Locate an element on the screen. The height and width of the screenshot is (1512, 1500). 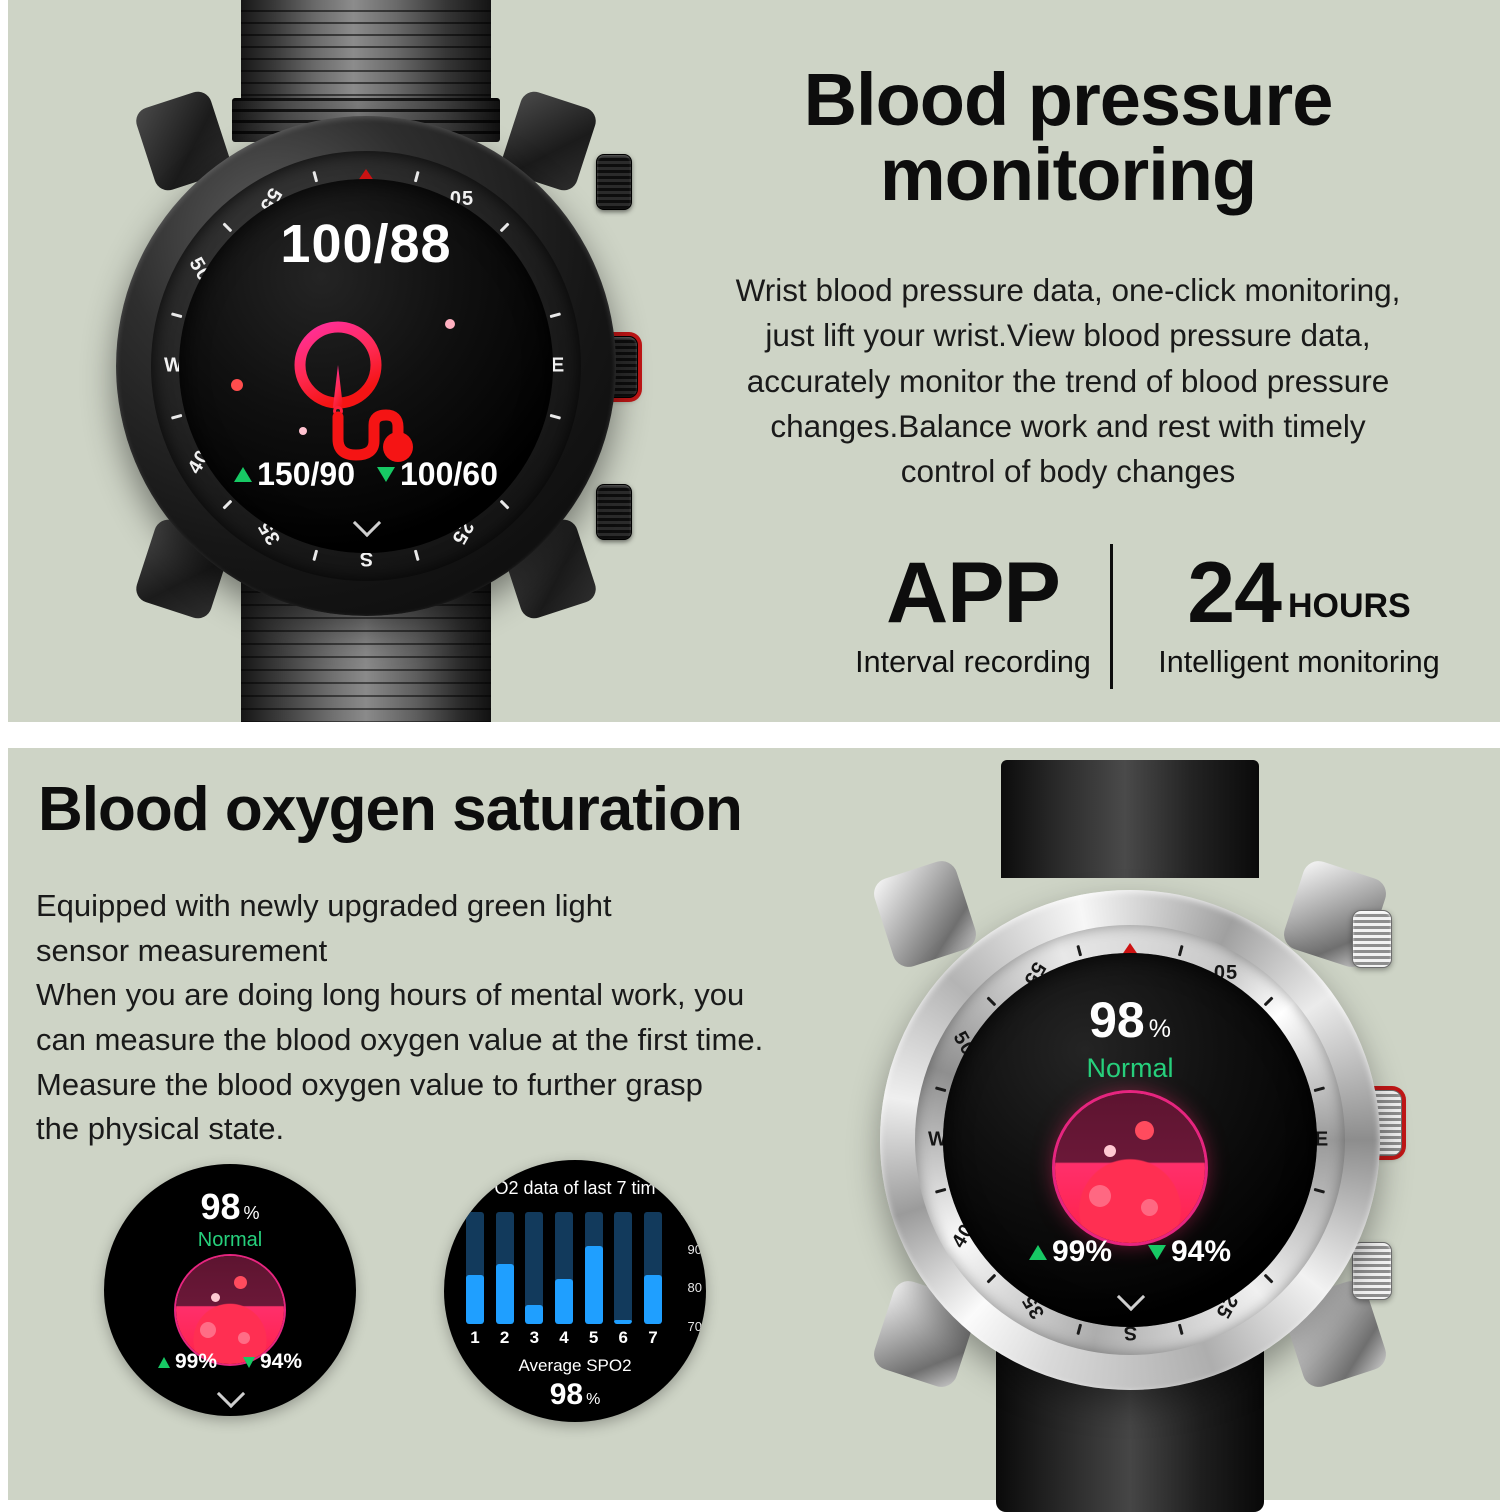
panel-divider is located at coordinates (750, 735).